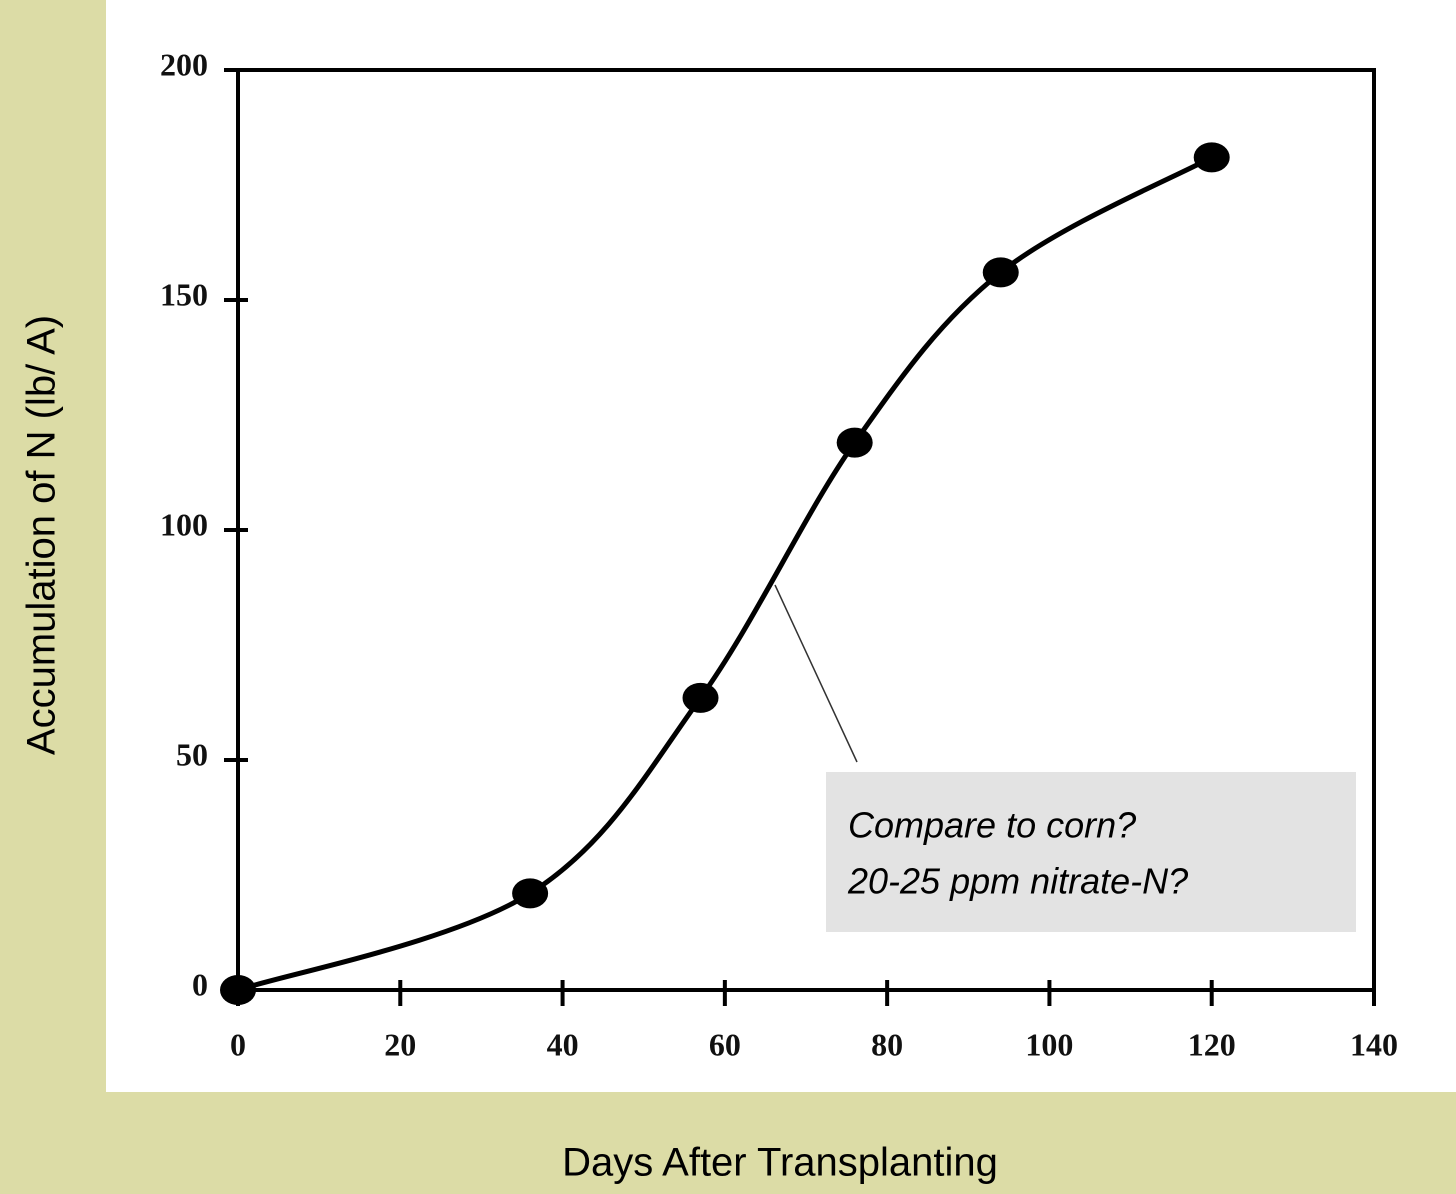 The width and height of the screenshot is (1456, 1194). What do you see at coordinates (184, 294) in the screenshot?
I see `y-tick-label: 150` at bounding box center [184, 294].